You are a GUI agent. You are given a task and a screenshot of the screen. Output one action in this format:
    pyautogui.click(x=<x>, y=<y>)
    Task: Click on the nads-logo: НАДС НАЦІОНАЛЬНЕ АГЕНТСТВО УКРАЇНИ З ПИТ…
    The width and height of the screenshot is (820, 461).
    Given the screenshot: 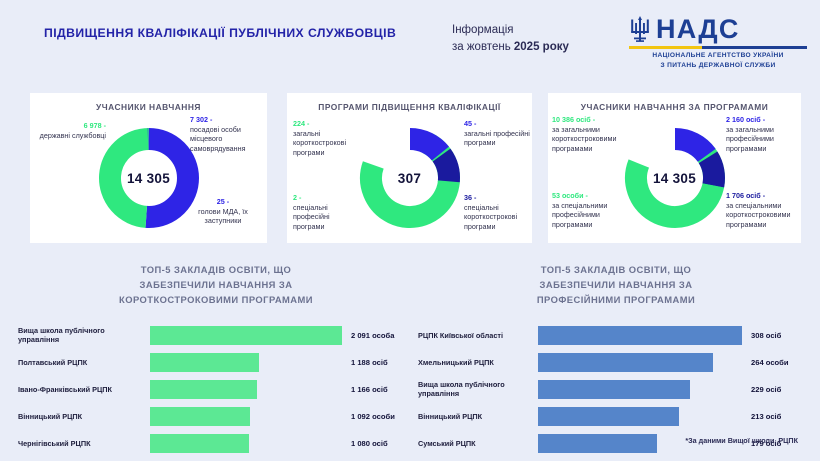 What is the action you would take?
    pyautogui.click(x=719, y=42)
    